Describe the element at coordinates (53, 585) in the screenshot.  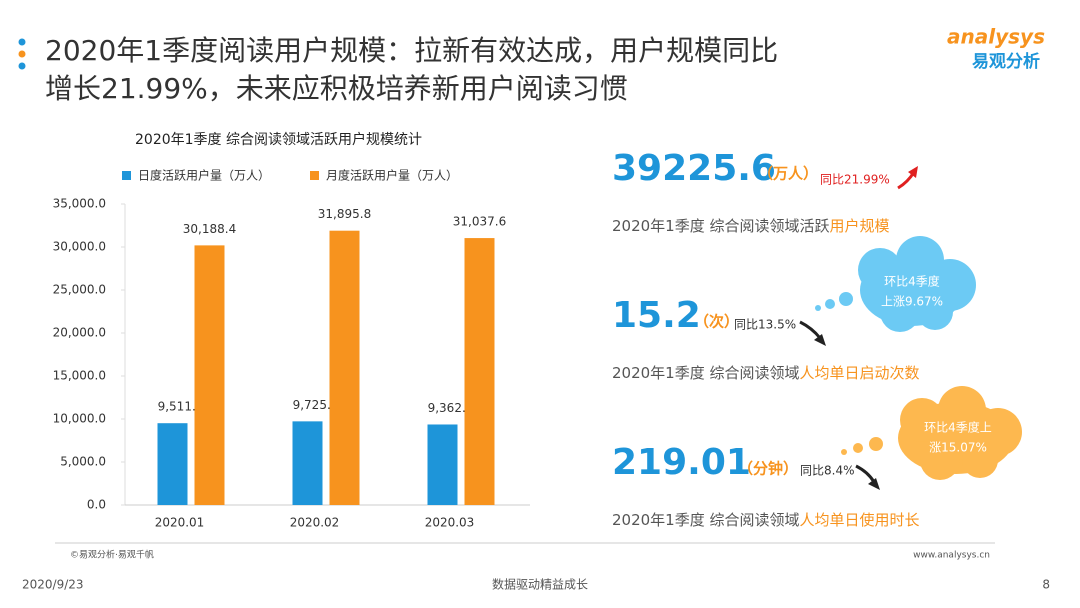
I see `date: 2020/9/23` at that location.